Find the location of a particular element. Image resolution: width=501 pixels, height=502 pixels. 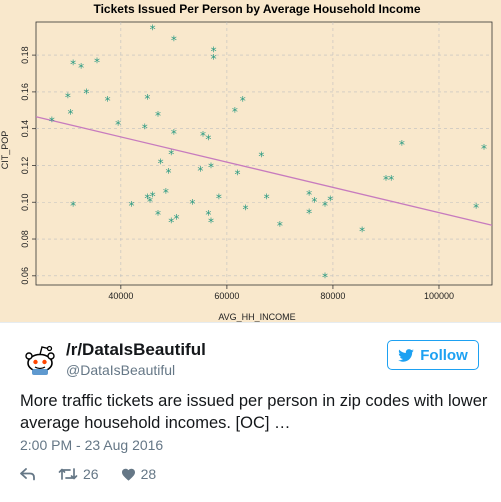

x-tick-label: 80000 is located at coordinates (332, 296).